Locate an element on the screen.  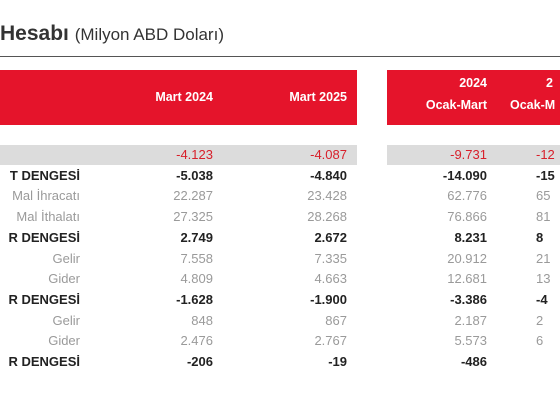
column-header: Ocak-Mart is located at coordinates (456, 105).